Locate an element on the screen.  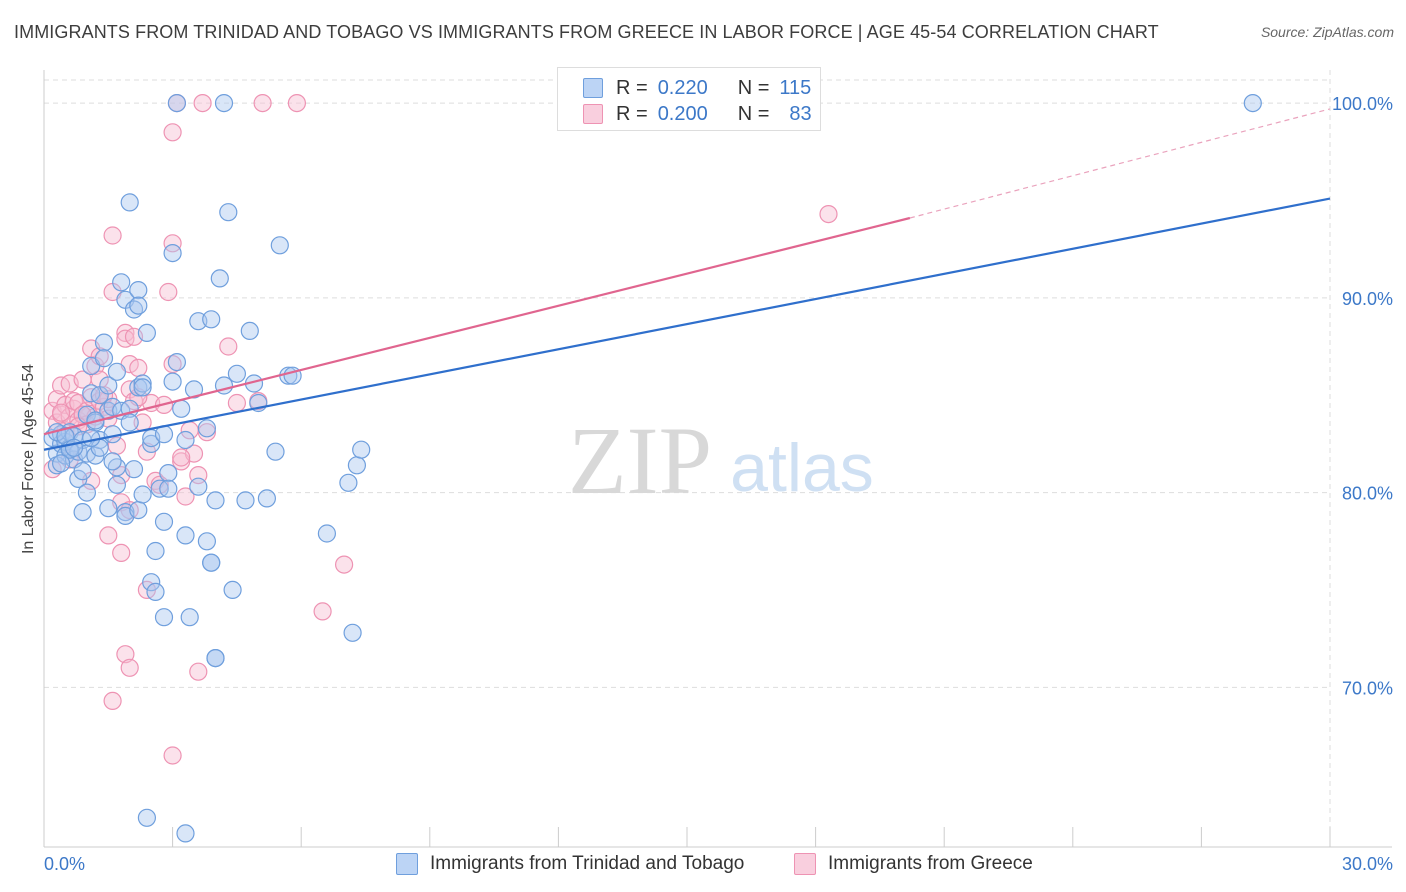
legend-swatch-blue is located at coordinates (593, 88).